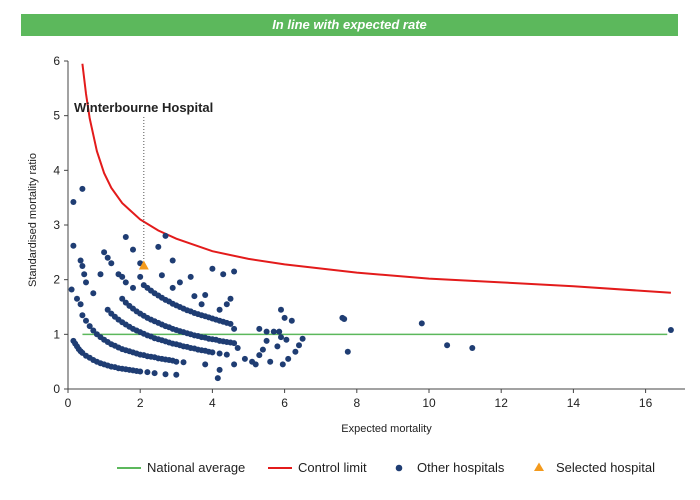 This screenshot has height=500, width=700. Describe the element at coordinates (574, 403) in the screenshot. I see `x-tick-label: 14` at that location.